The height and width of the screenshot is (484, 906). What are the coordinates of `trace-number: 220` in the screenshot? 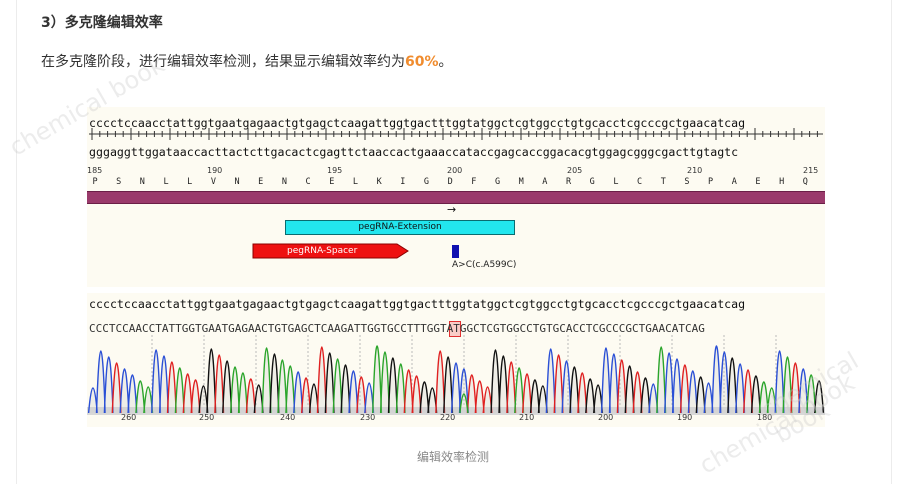 It's located at (448, 417).